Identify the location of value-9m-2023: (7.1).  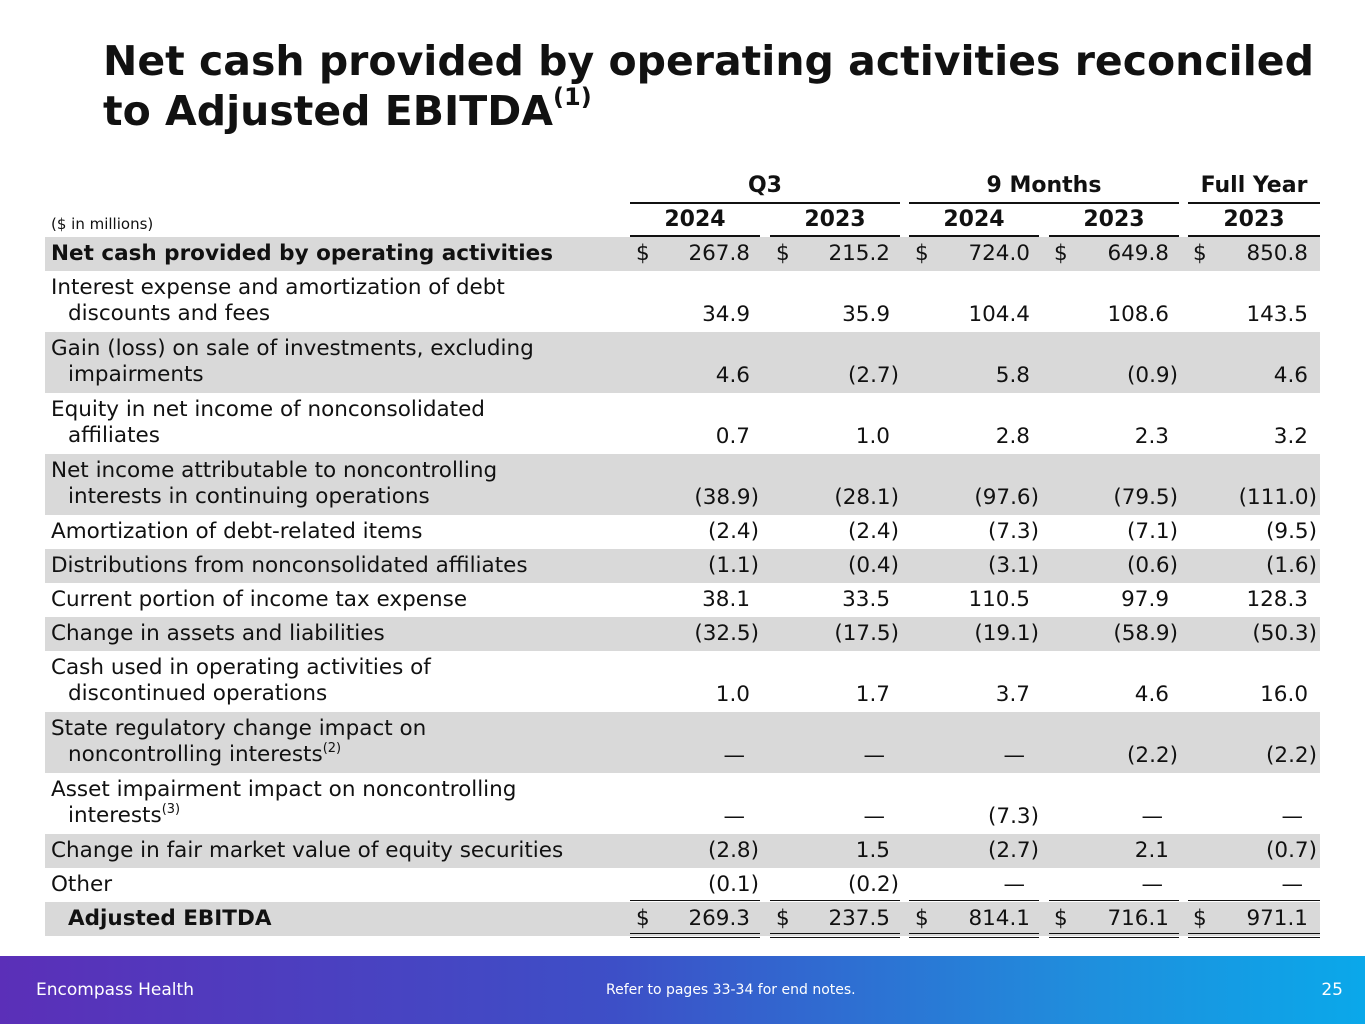
(1152, 531).